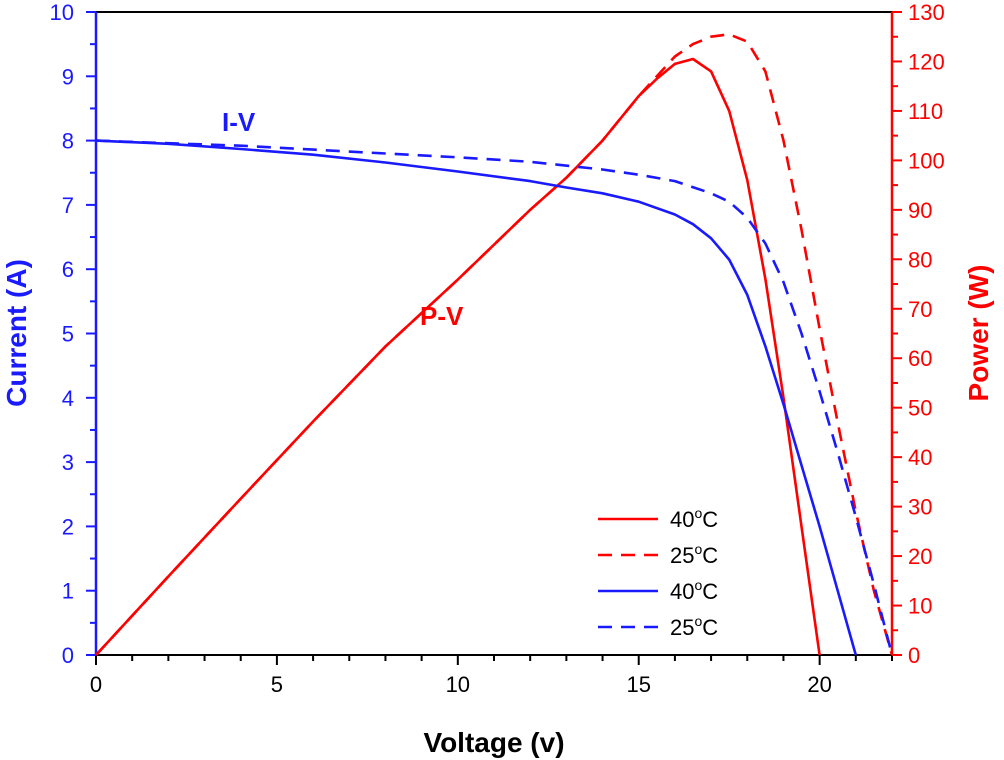 Image resolution: width=1004 pixels, height=760 pixels. What do you see at coordinates (68, 462) in the screenshot?
I see `y-left-tick-label: 3` at bounding box center [68, 462].